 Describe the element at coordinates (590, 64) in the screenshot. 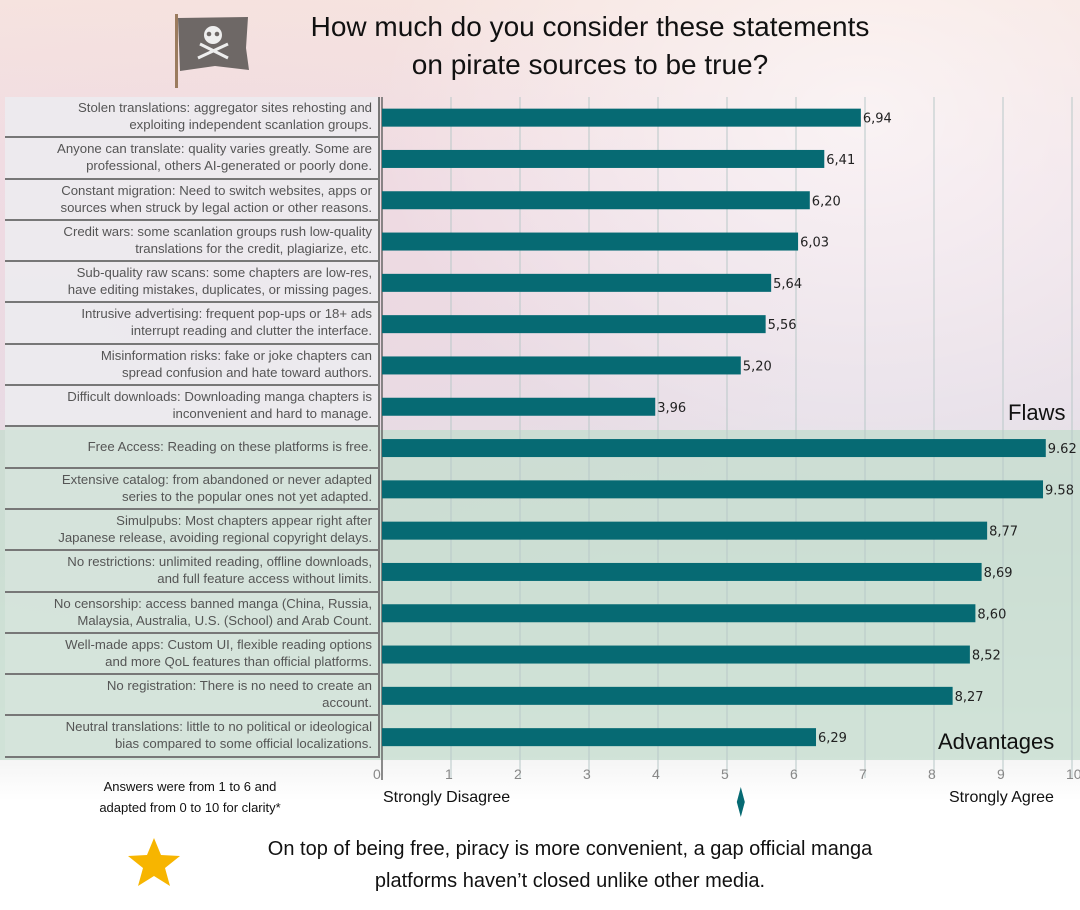

I see `title-line-2: on pirate sources to be true?` at that location.